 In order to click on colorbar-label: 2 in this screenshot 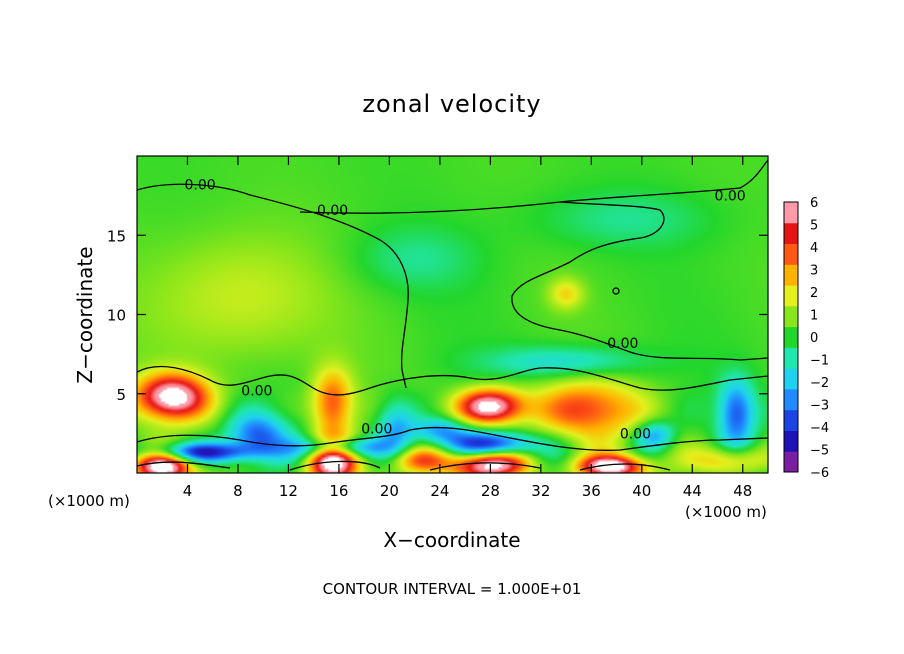, I will do `click(814, 293)`.